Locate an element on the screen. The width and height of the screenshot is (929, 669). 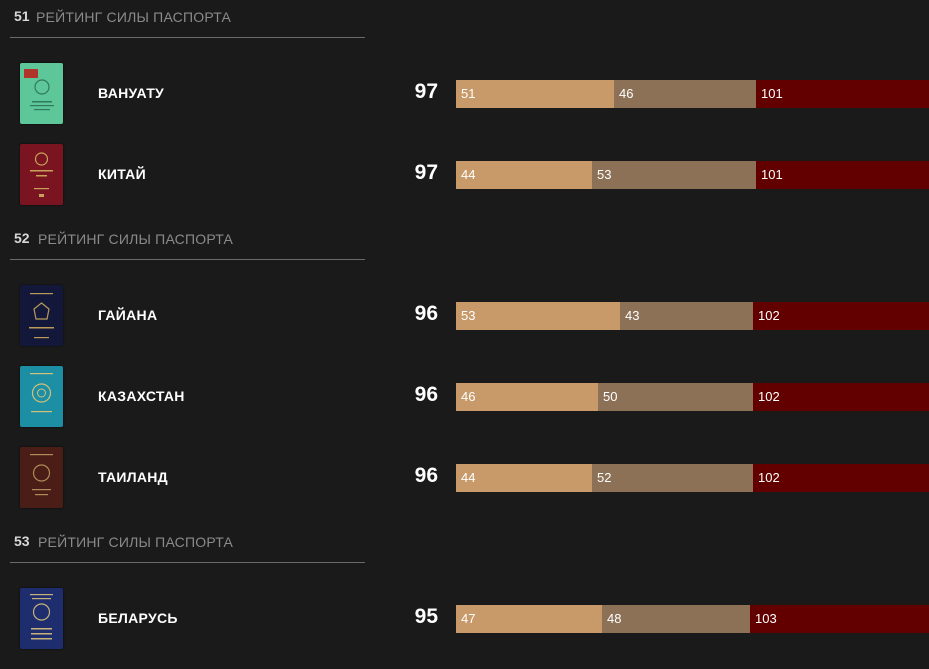
thailand-passport-icon is located at coordinates (41, 477).